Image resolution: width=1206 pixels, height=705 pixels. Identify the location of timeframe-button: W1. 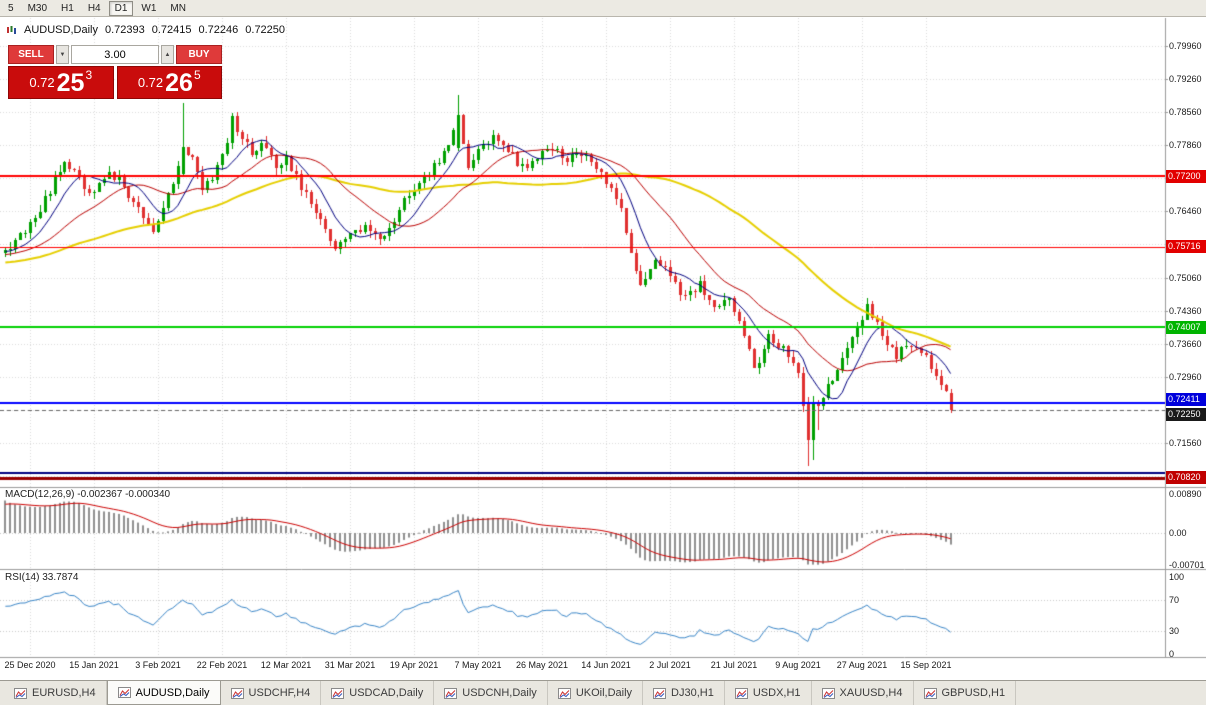
(148, 8).